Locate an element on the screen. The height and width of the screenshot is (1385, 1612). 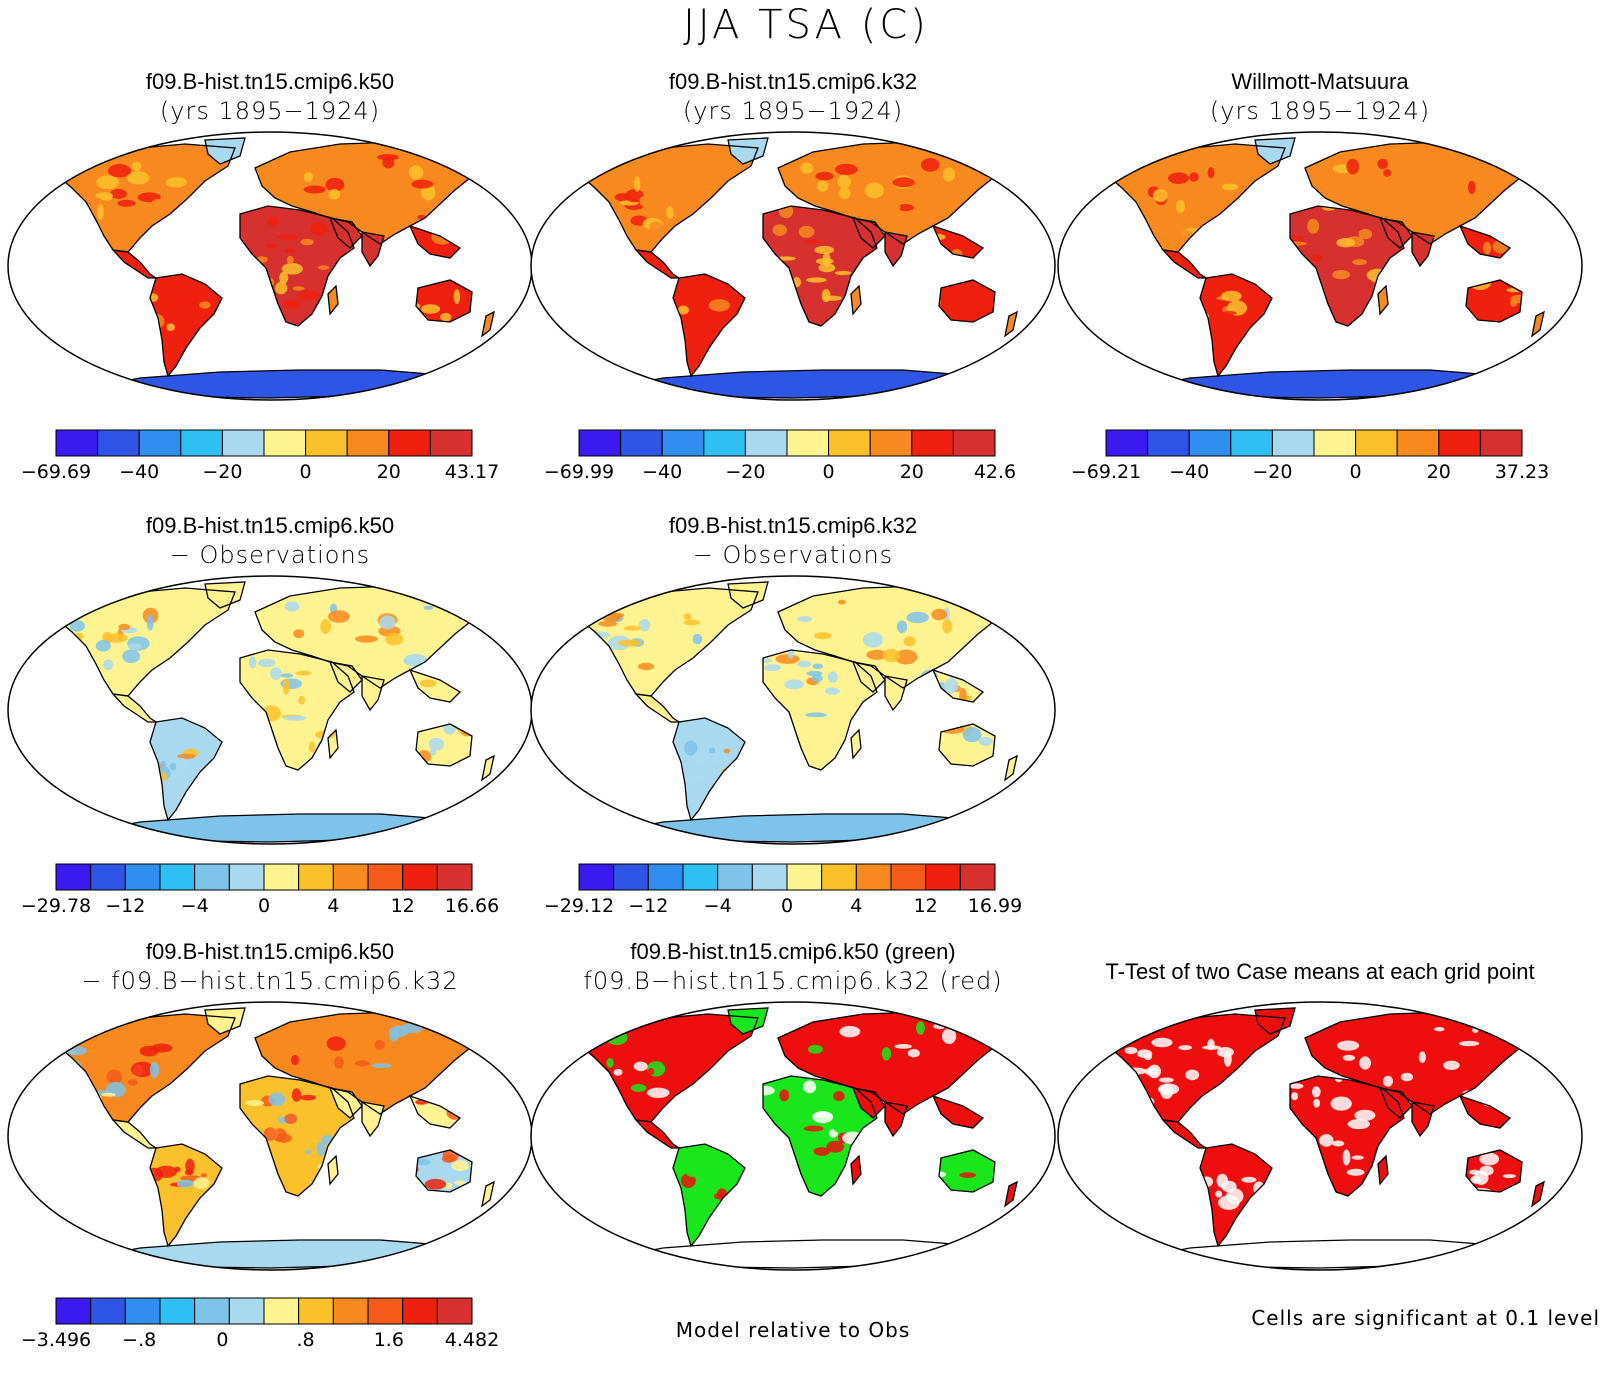
colorbar-label: −29.78 is located at coordinates (56, 906).